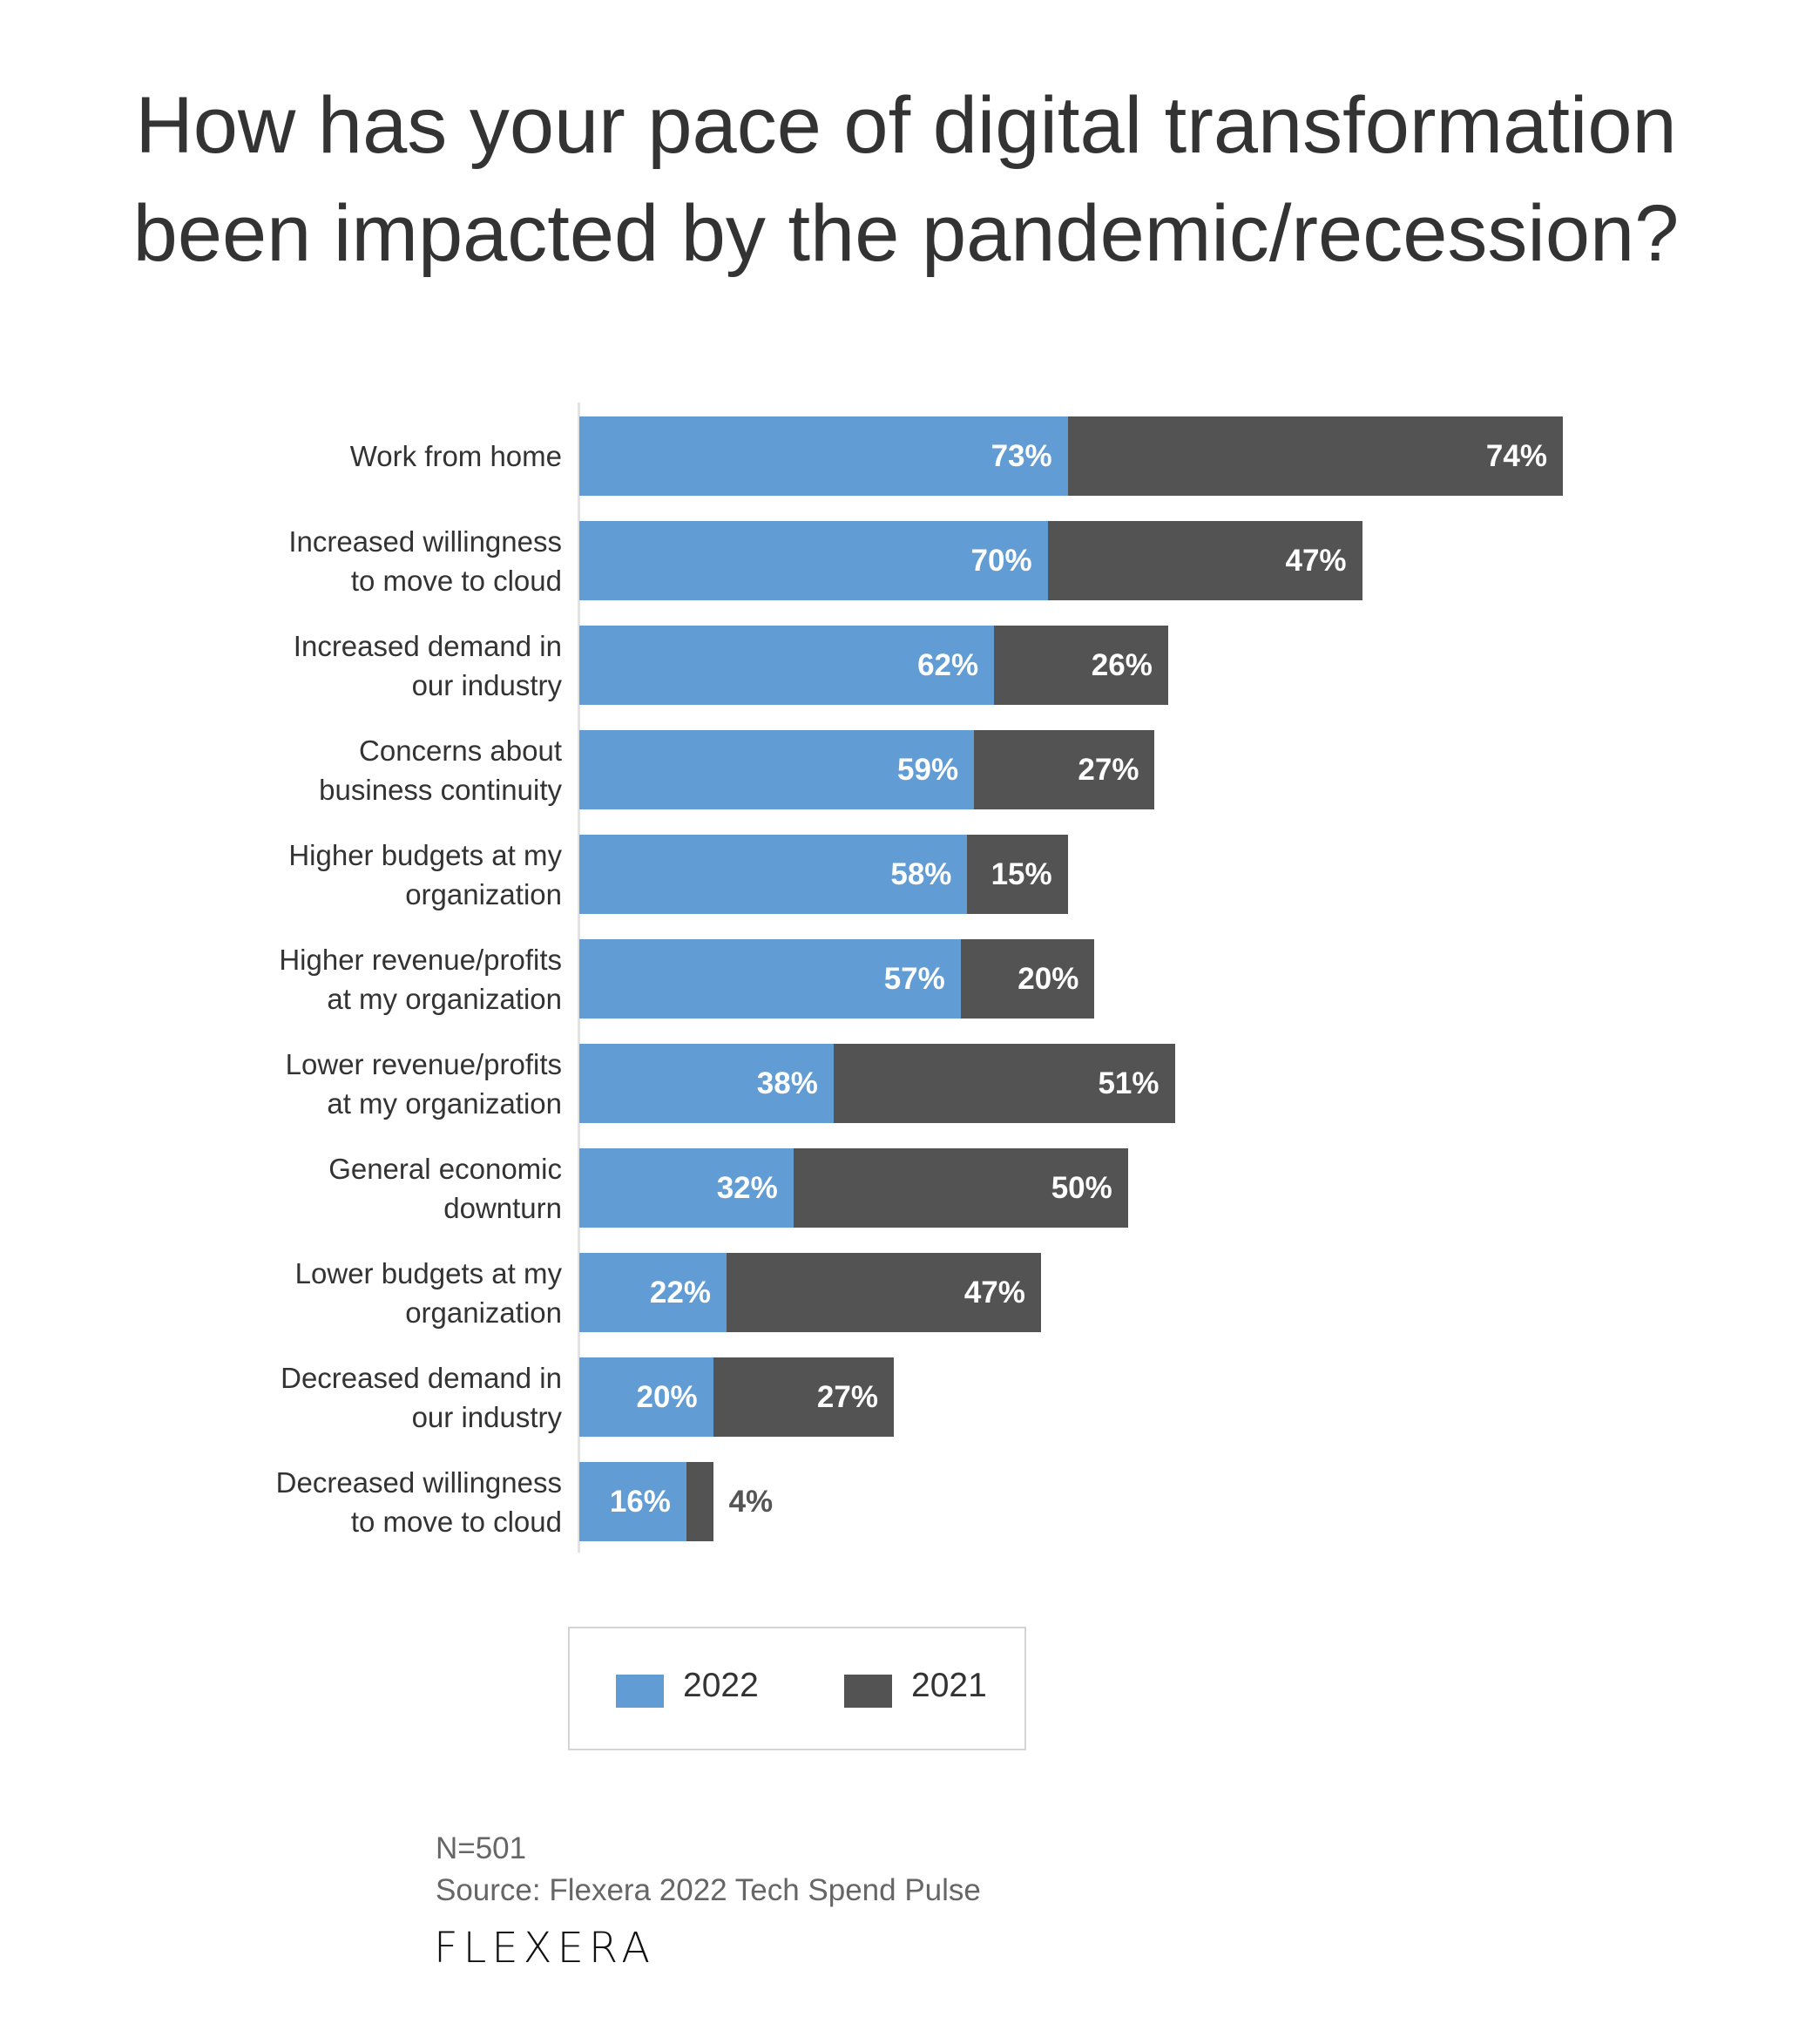  I want to click on flexera-logo: FLEXERA, so click(545, 1949).